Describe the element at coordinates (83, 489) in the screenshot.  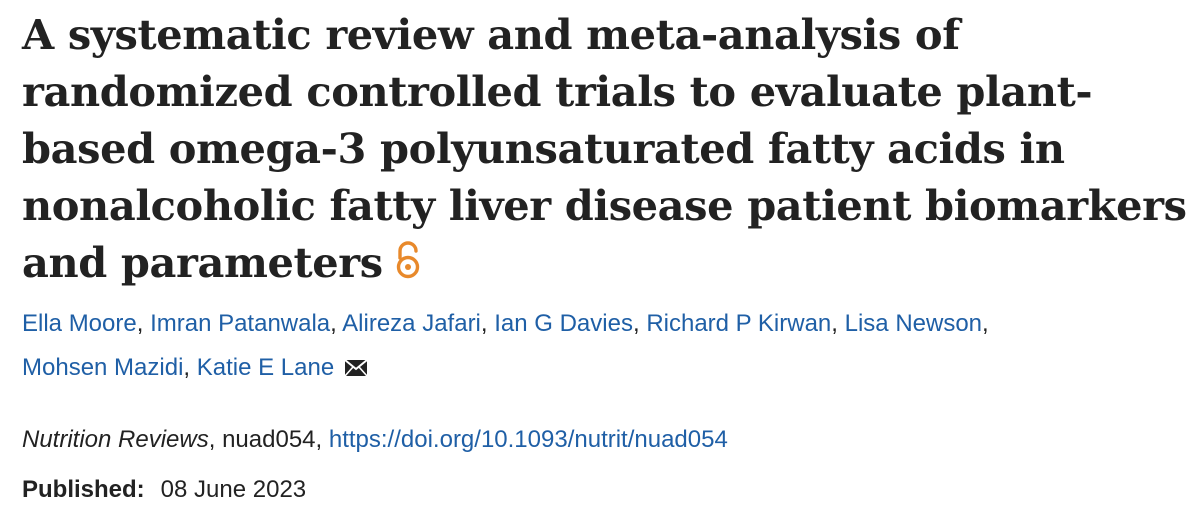
I see `published-label: Published:` at that location.